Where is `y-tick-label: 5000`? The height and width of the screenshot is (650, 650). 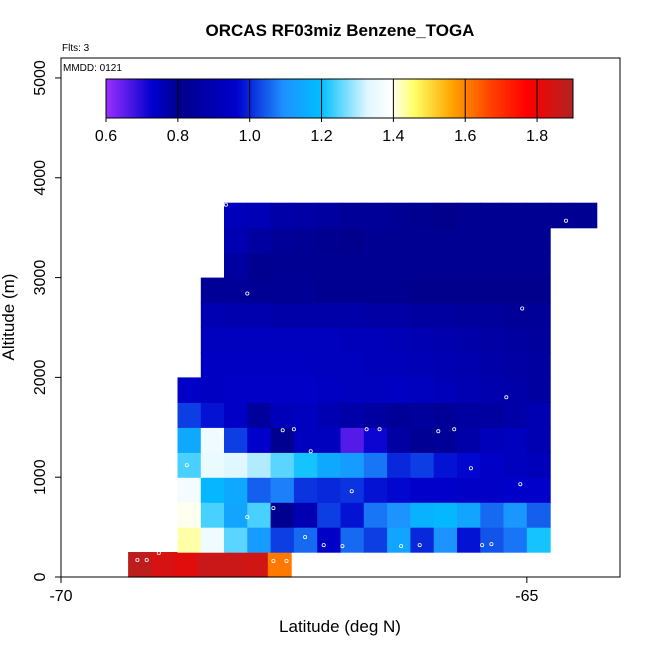 y-tick-label: 5000 is located at coordinates (40, 78).